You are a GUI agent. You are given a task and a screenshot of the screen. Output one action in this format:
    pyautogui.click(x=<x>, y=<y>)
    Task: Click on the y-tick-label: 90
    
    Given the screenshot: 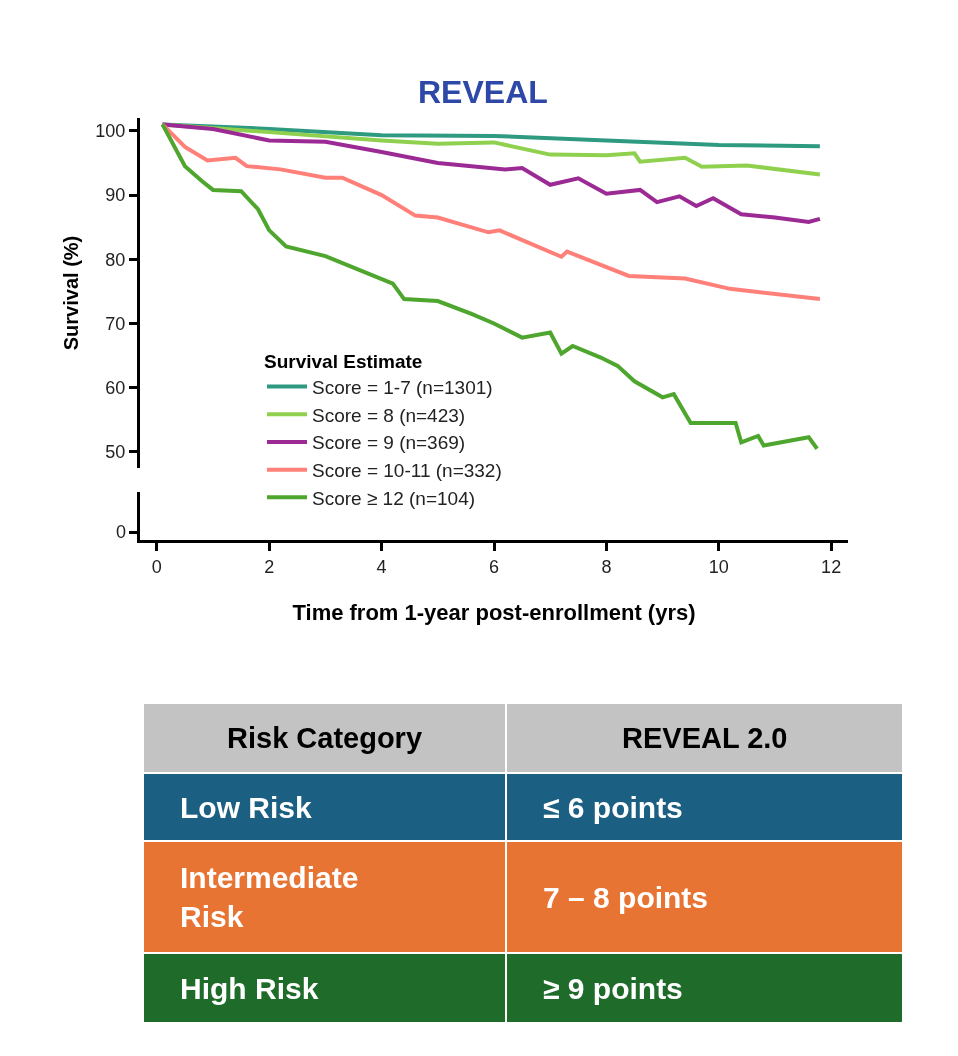 What is the action you would take?
    pyautogui.click(x=115, y=195)
    